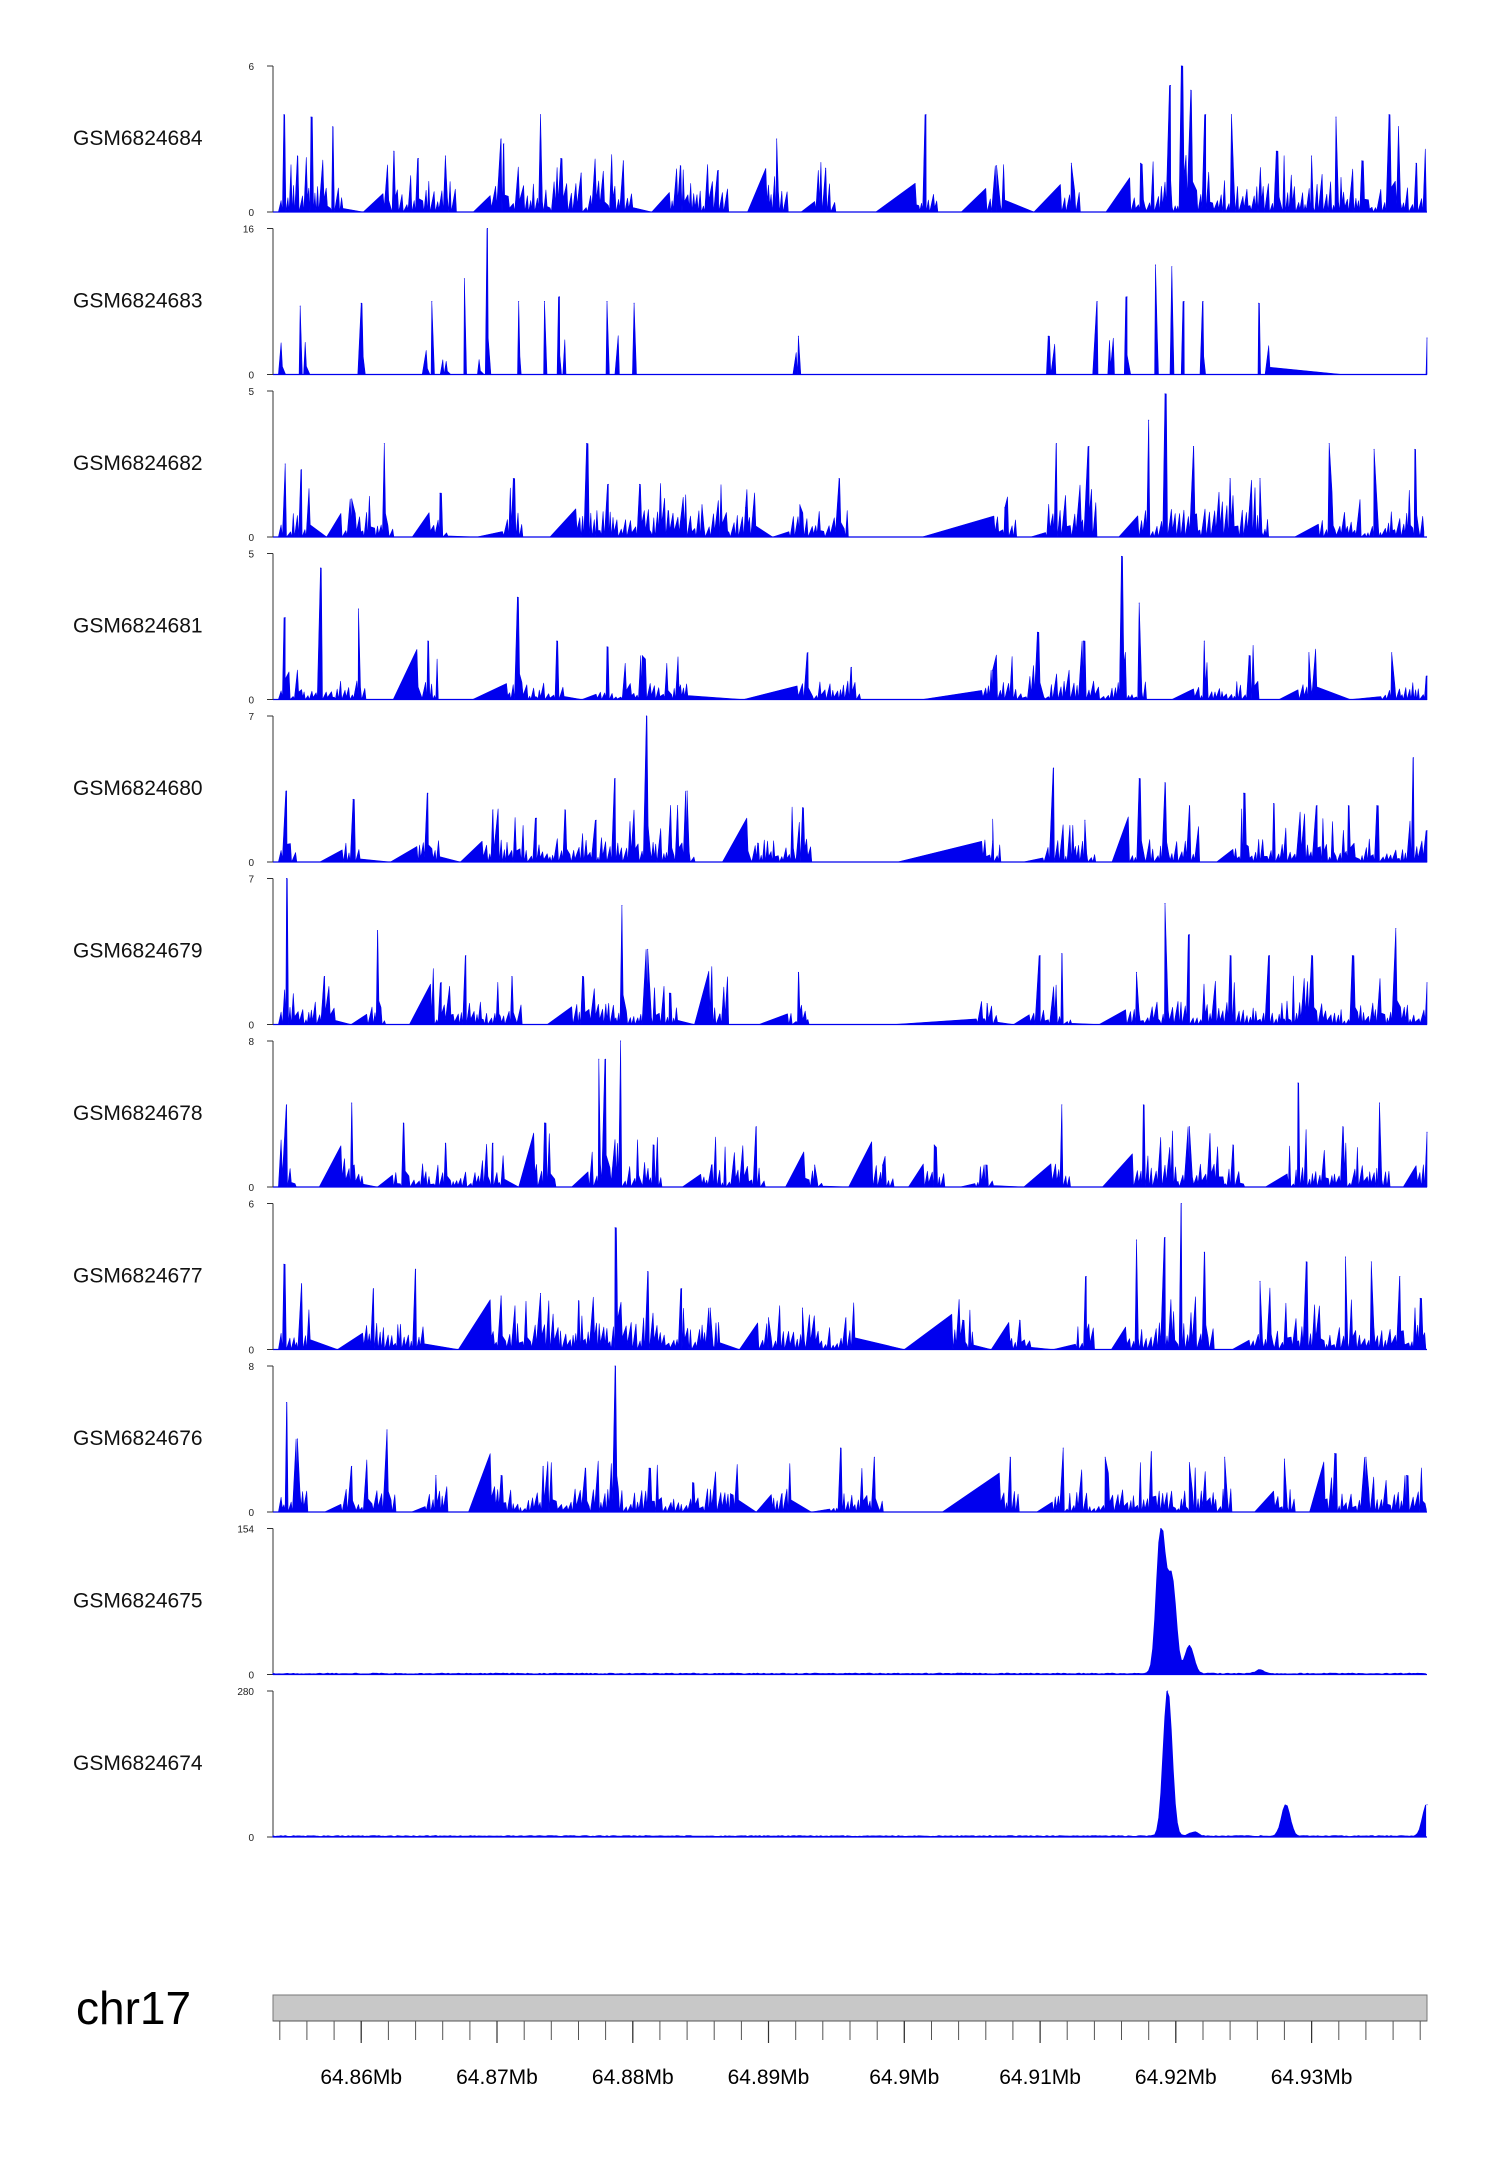 Image resolution: width=1500 pixels, height=2170 pixels. I want to click on track-GSM6824677: GSM6824677 6 0, so click(750, 1278).